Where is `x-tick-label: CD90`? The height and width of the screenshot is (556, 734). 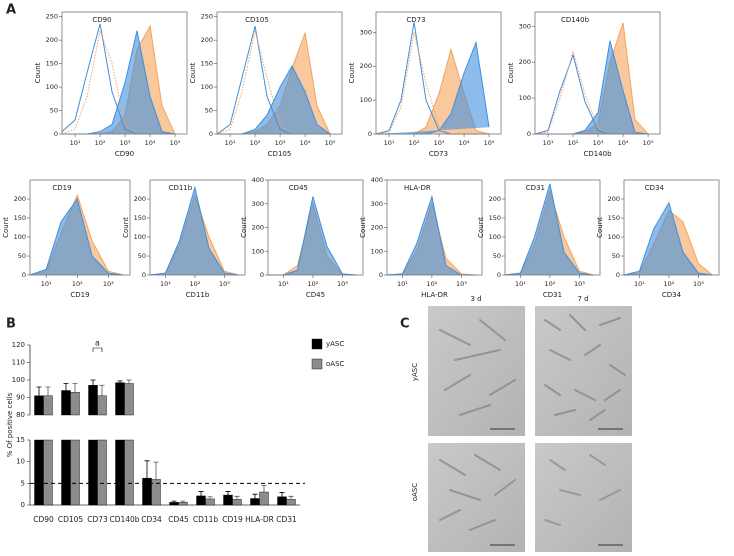 x-tick-label: CD90 is located at coordinates (43, 519).